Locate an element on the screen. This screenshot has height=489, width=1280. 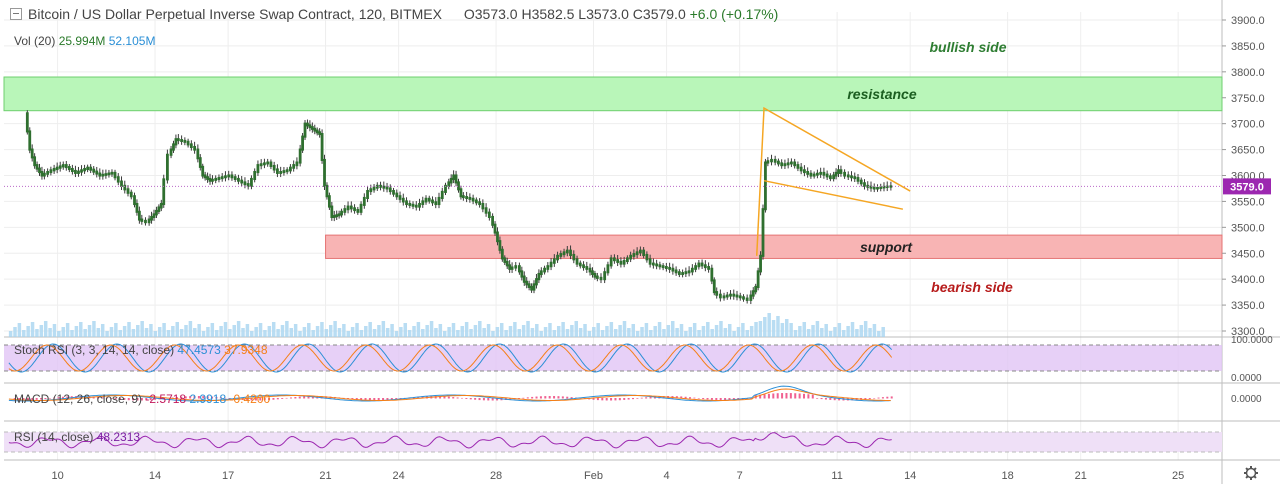
time-tick-label: 4 is located at coordinates (667, 476).